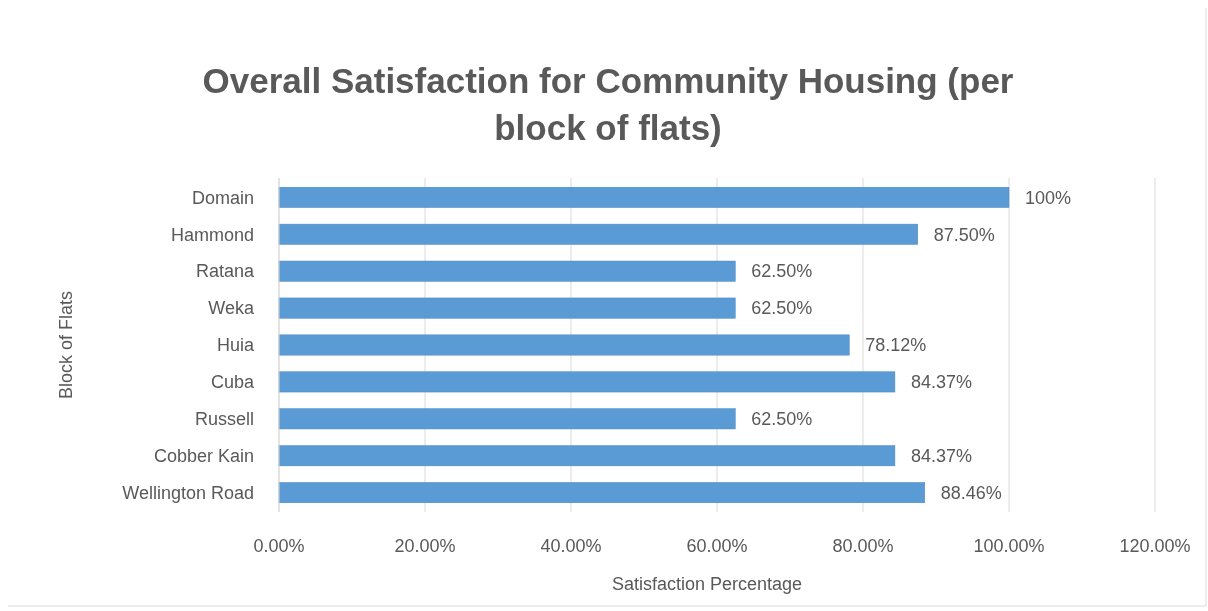 The image size is (1208, 611). Describe the element at coordinates (188, 492) in the screenshot. I see `y-tick-label: Wellington Road` at that location.